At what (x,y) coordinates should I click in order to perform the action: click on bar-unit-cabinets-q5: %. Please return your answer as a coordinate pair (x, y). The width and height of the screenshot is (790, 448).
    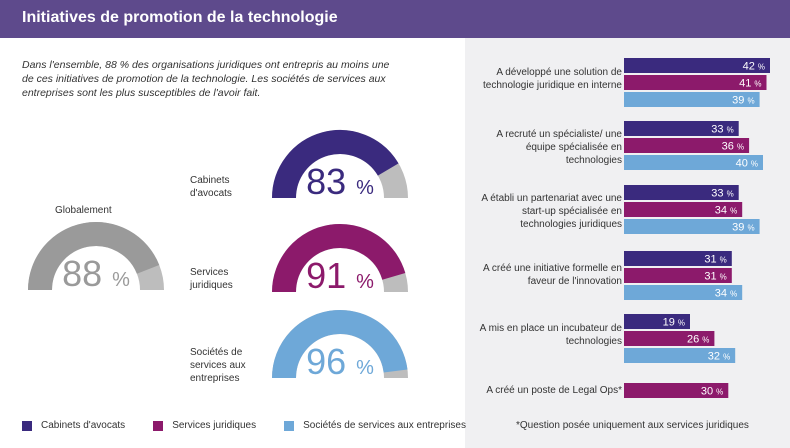
    Looking at the image, I should click on (681, 323).